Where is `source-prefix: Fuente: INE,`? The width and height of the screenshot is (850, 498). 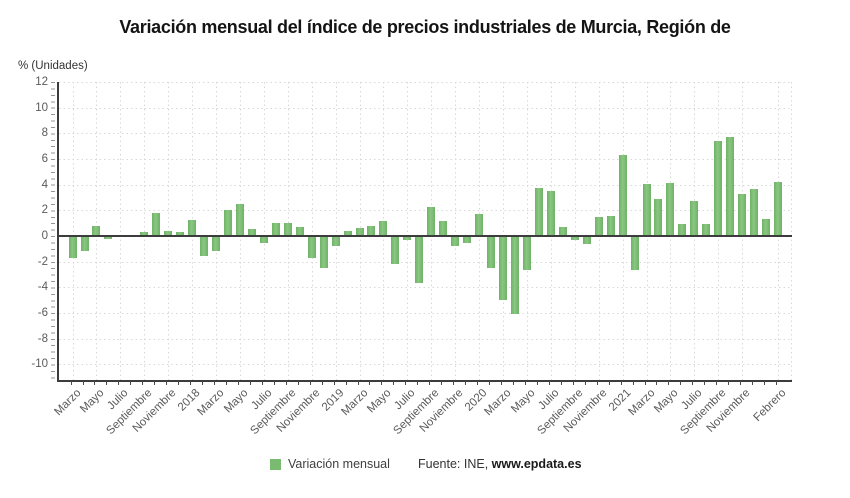
source-prefix: Fuente: INE, is located at coordinates (453, 464).